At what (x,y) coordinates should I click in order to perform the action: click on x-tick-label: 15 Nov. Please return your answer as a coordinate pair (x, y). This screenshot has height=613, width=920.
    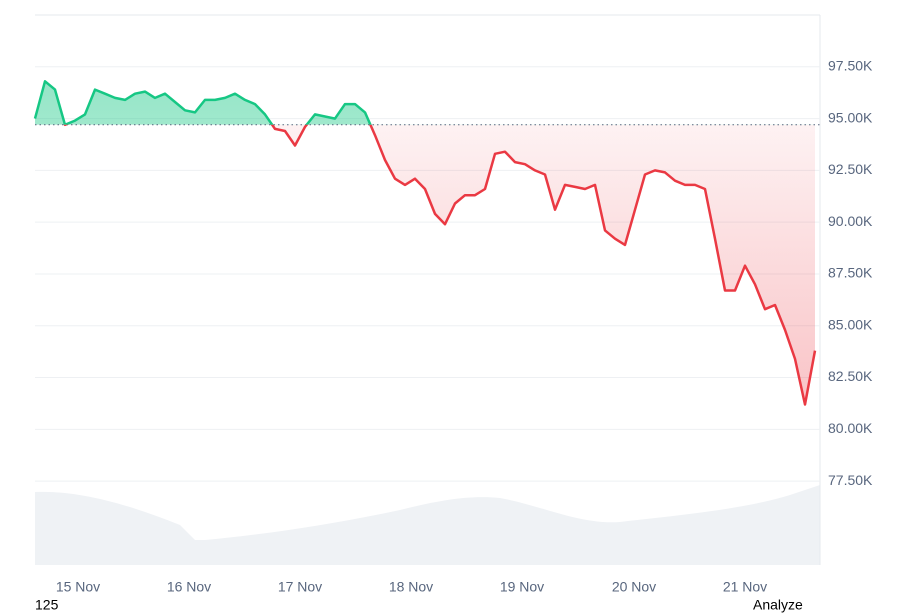
    Looking at the image, I should click on (78, 587).